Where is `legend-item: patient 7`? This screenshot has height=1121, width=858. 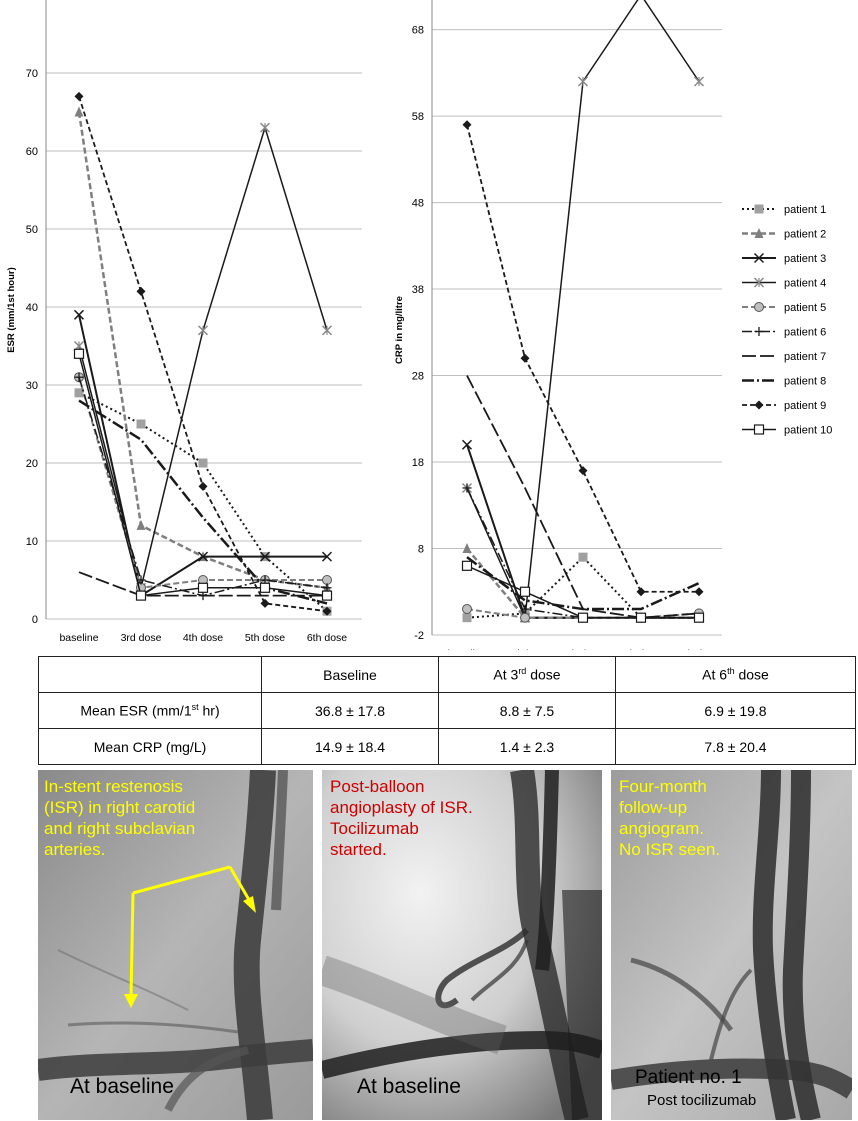
legend-item: patient 7 is located at coordinates (784, 357).